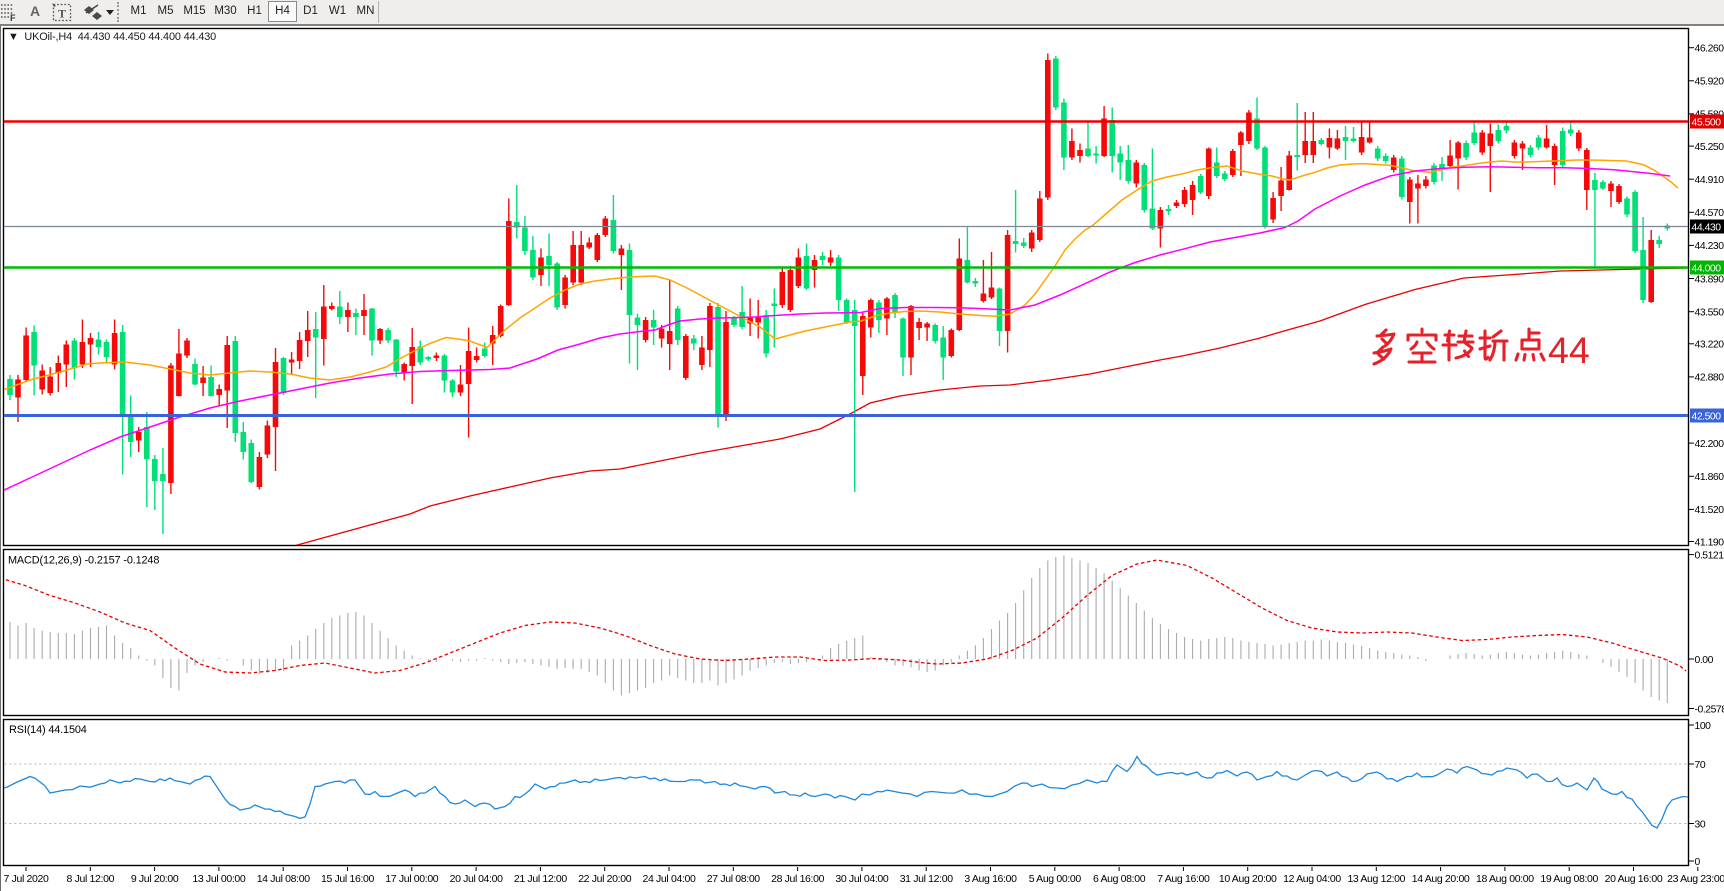 This screenshot has width=1724, height=891. What do you see at coordinates (1709, 49) in the screenshot?
I see `svg-text: 46.260` at bounding box center [1709, 49].